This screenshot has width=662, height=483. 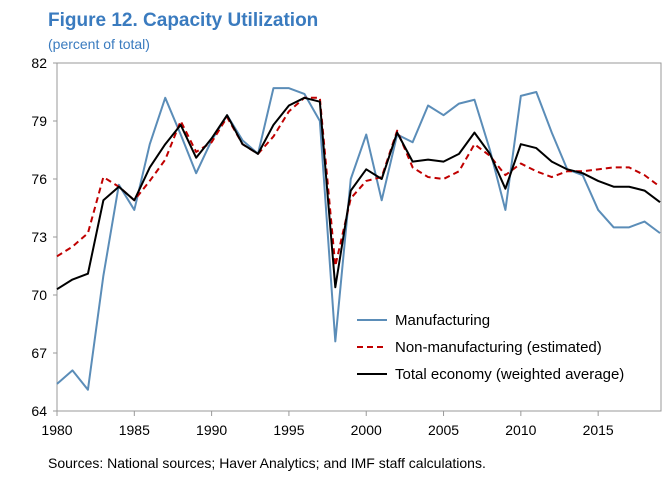 I want to click on y-tick-label: 76, so click(x=39, y=179).